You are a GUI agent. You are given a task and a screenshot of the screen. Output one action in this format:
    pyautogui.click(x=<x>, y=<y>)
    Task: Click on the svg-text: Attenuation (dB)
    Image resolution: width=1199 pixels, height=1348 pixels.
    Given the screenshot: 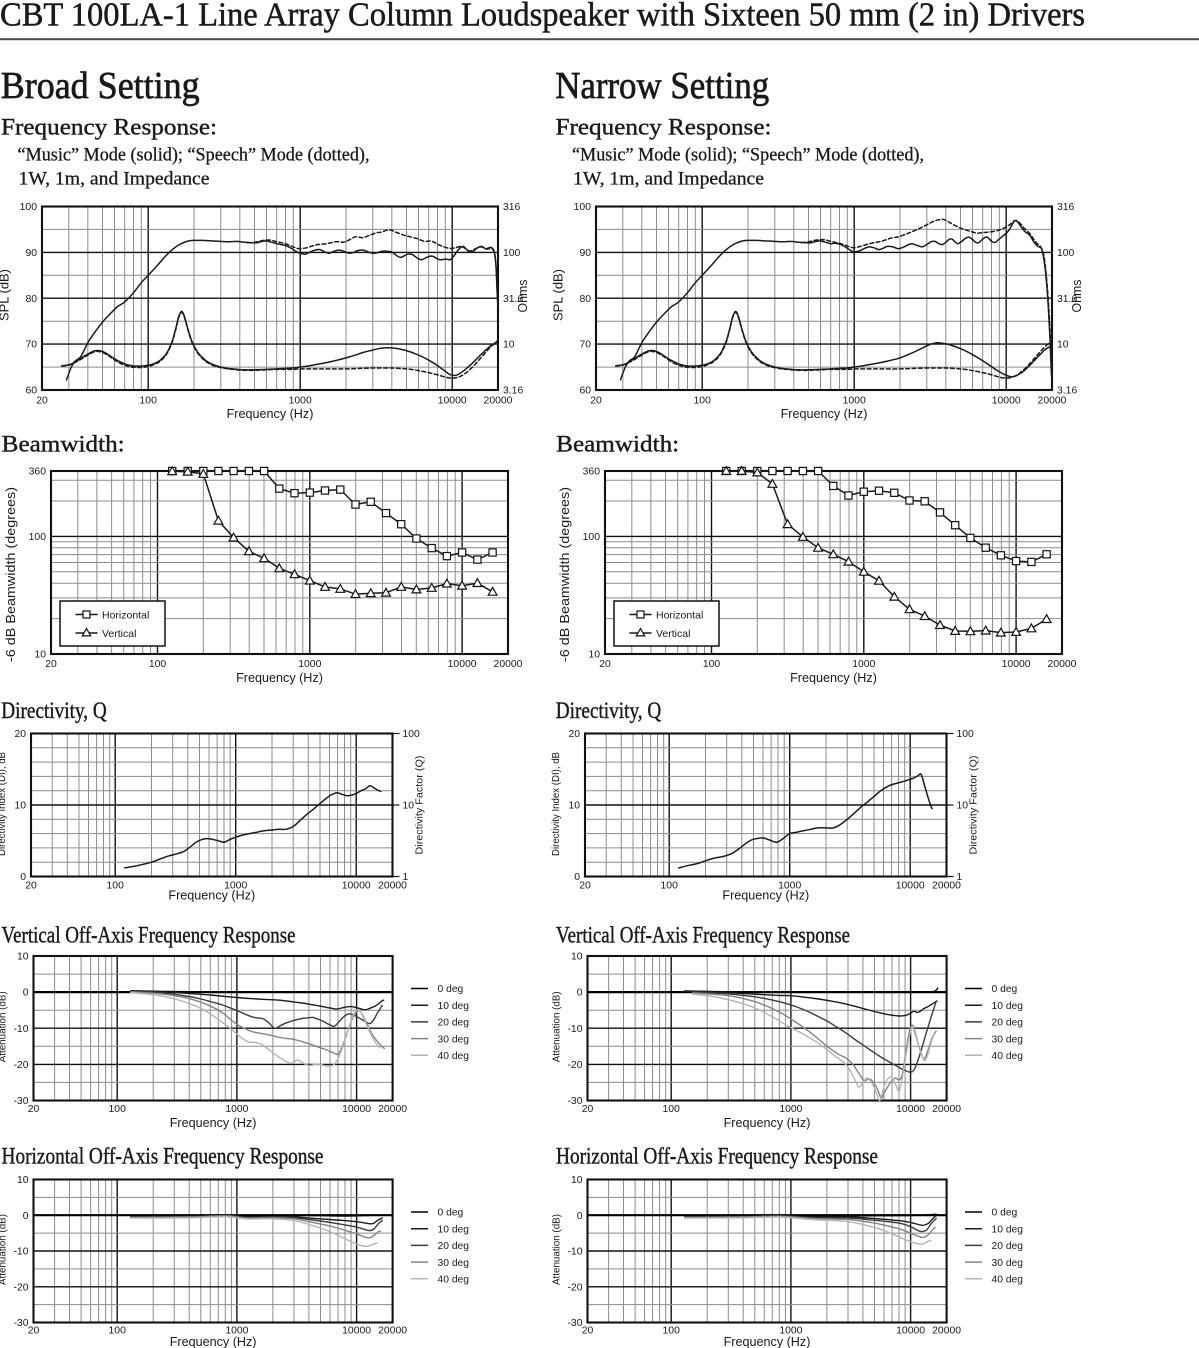 What is the action you would take?
    pyautogui.click(x=4, y=1249)
    